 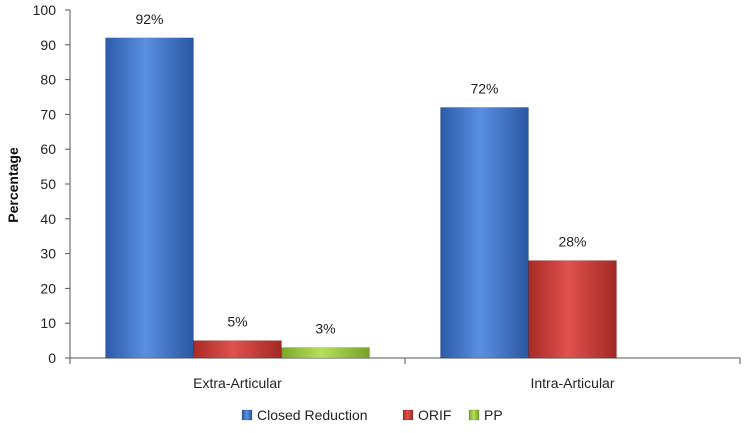 I want to click on y-axis-ticks: 0 10 20 30 40 50 60 70 80 90 100, so click(x=51, y=184).